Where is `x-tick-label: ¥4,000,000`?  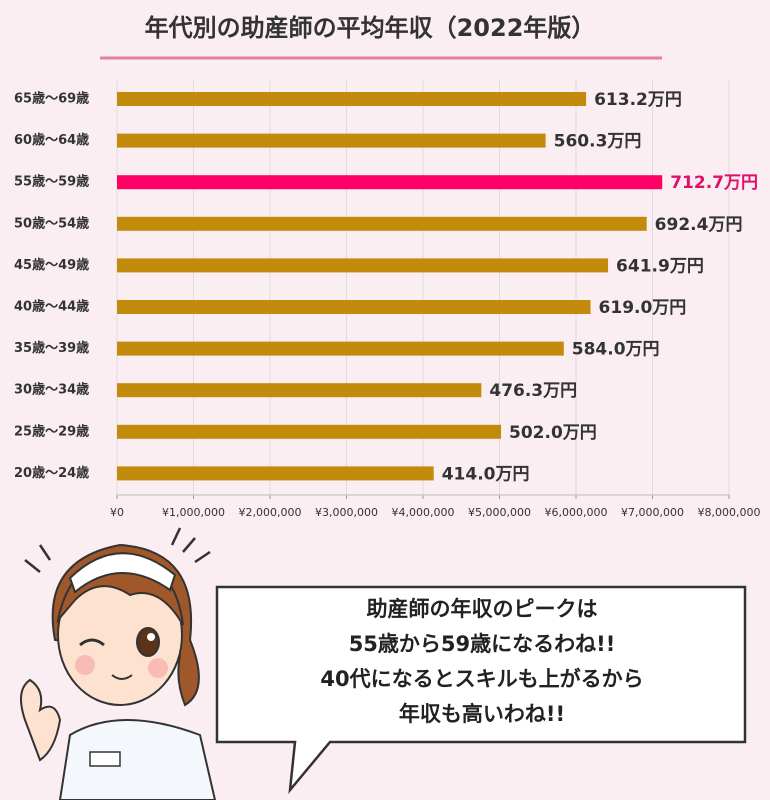
x-tick-label: ¥4,000,000 is located at coordinates (423, 512).